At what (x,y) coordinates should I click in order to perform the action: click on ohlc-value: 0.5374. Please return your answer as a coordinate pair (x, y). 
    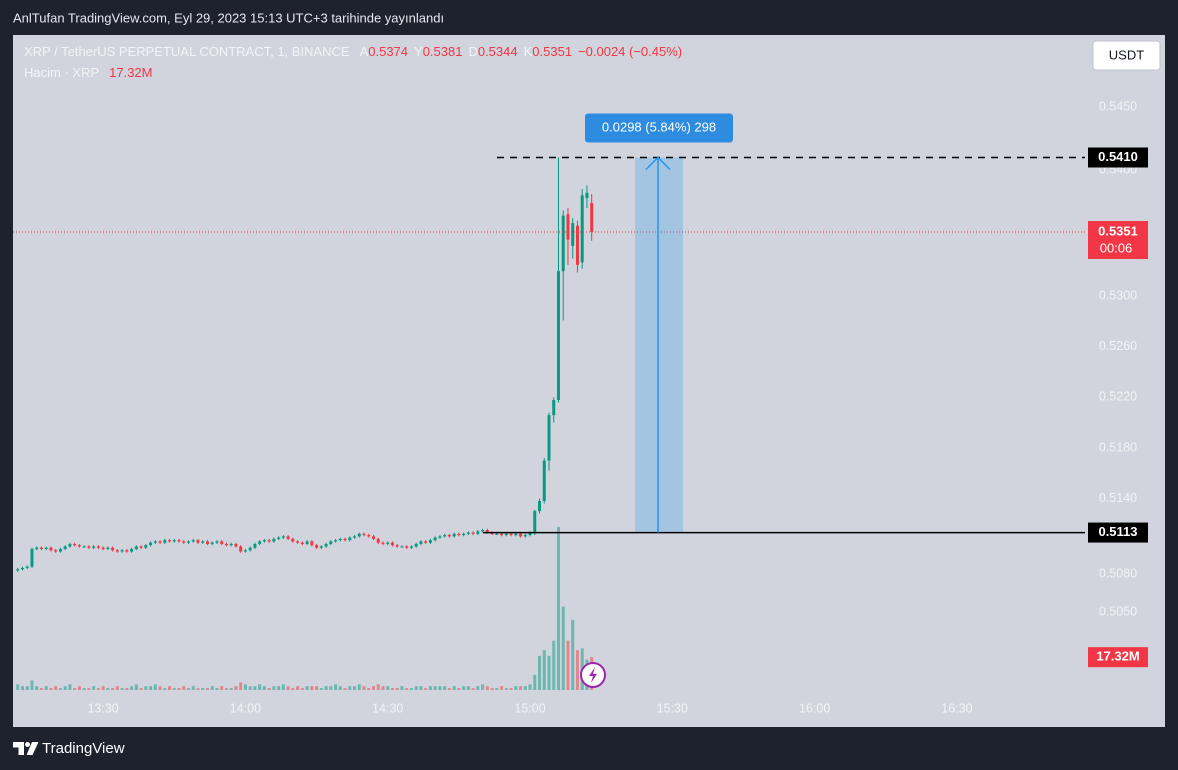
    Looking at the image, I should click on (388, 51).